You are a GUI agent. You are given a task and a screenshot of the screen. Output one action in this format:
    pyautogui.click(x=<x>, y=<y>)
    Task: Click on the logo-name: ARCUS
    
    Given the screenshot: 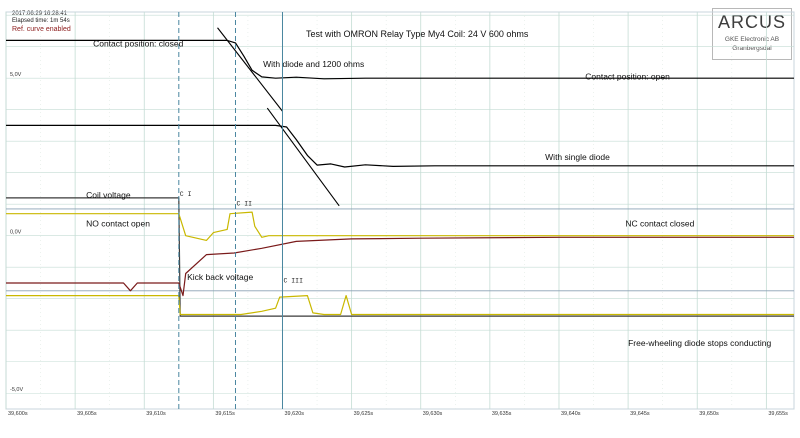 What is the action you would take?
    pyautogui.click(x=751, y=22)
    